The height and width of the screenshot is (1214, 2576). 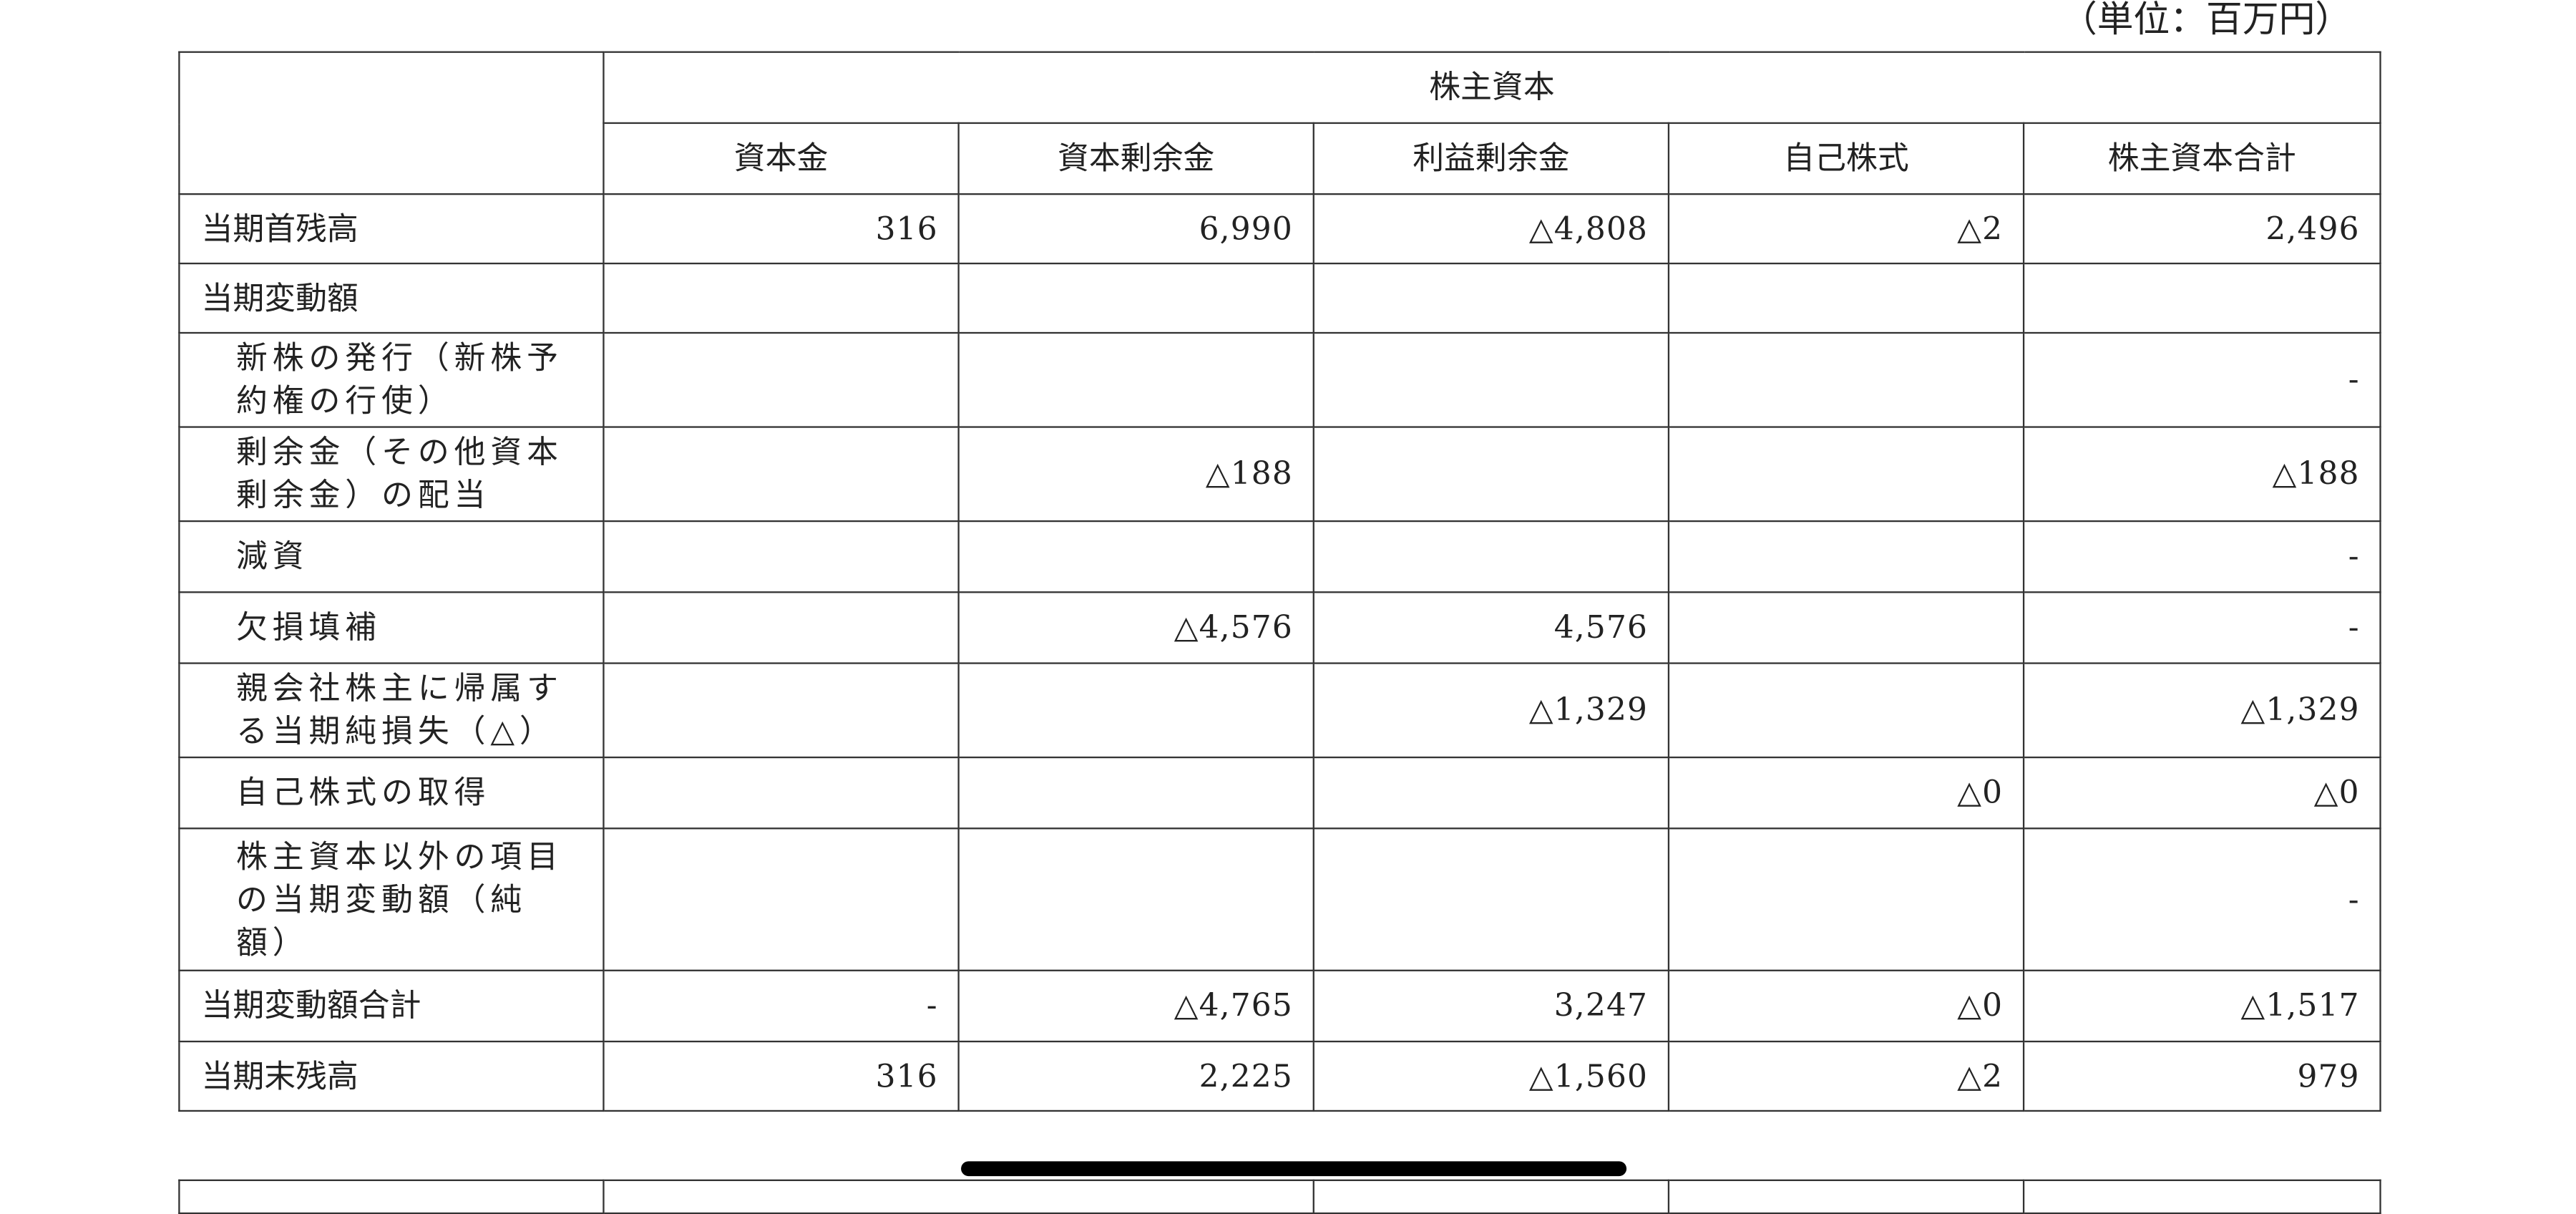 What do you see at coordinates (391, 899) in the screenshot?
I see `row-label: 株主資本以外の項目の当期変動額（純額）` at bounding box center [391, 899].